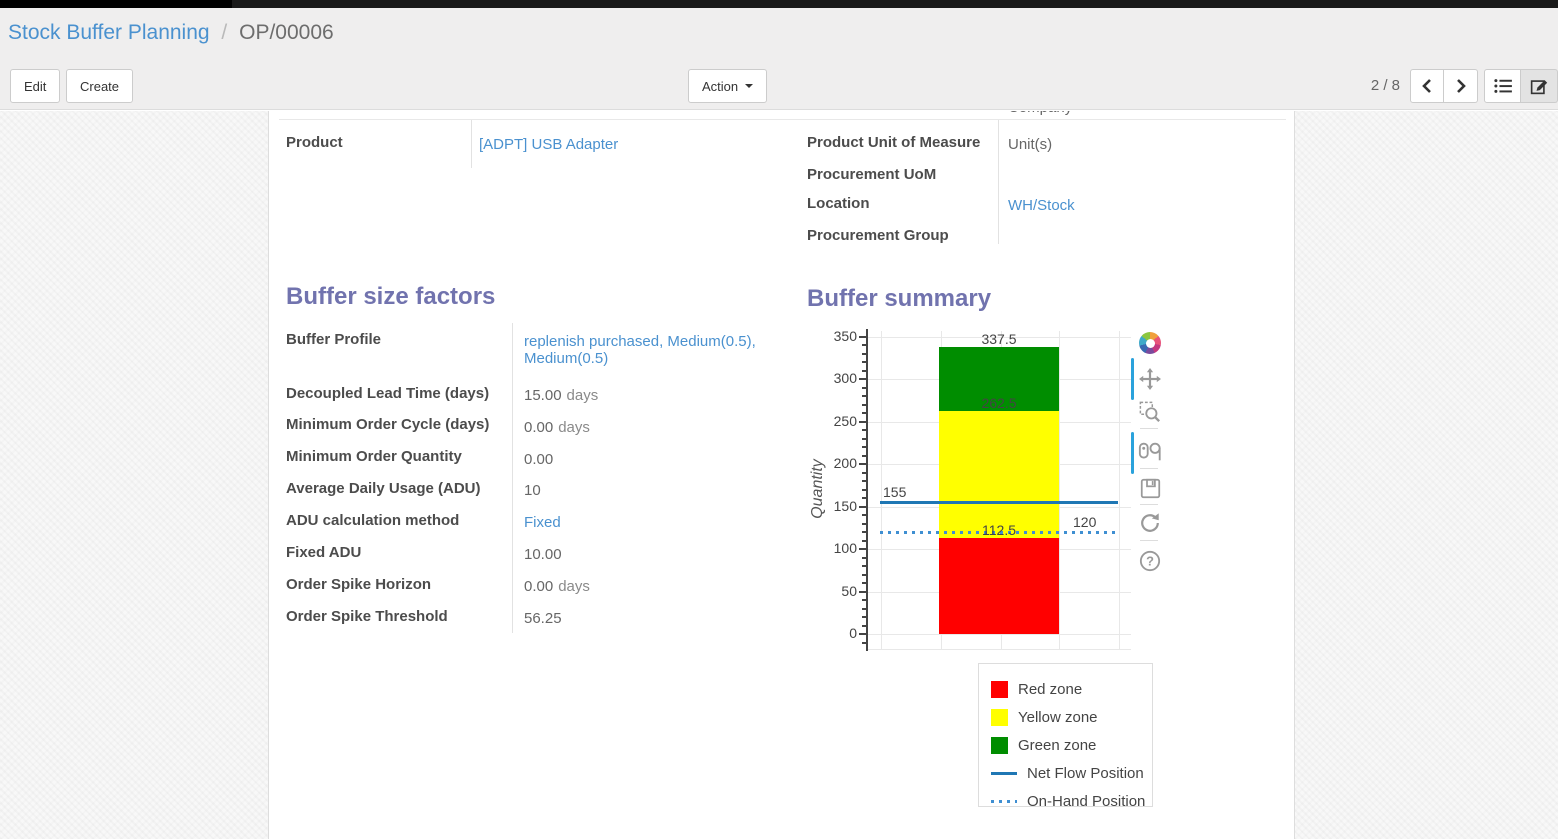  What do you see at coordinates (878, 235) in the screenshot?
I see `field-label-procurement-group: Procurement Group` at bounding box center [878, 235].